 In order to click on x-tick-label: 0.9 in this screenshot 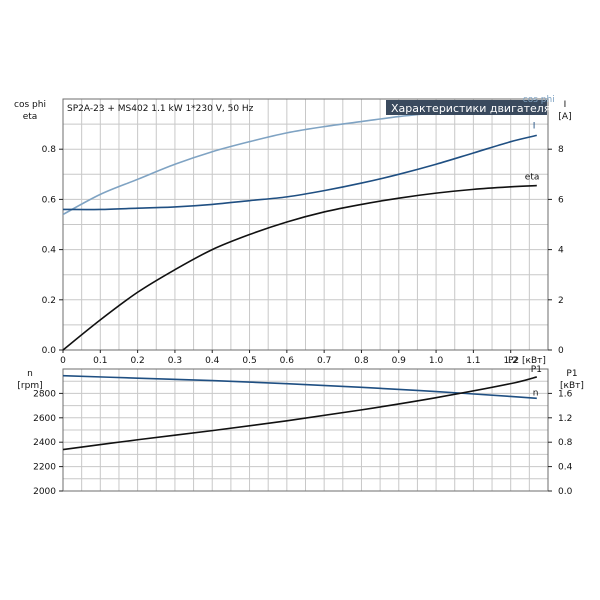, I will do `click(399, 361)`.